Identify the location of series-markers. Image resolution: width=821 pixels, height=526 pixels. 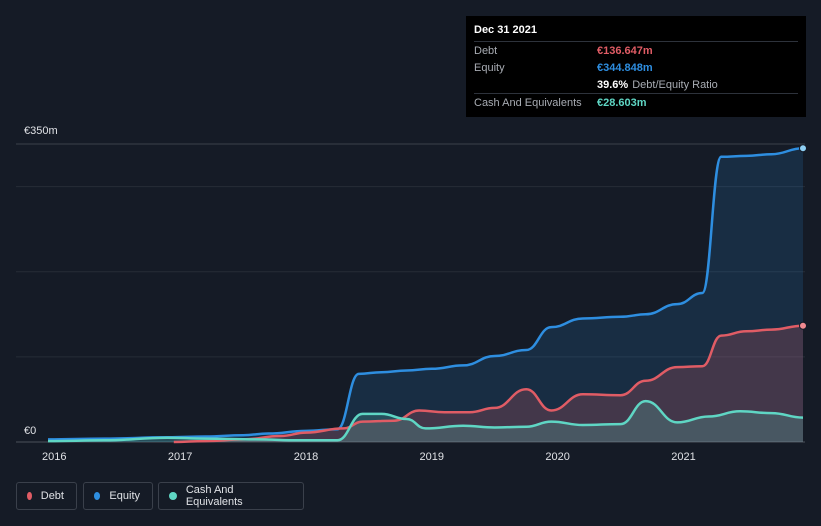
(803, 237).